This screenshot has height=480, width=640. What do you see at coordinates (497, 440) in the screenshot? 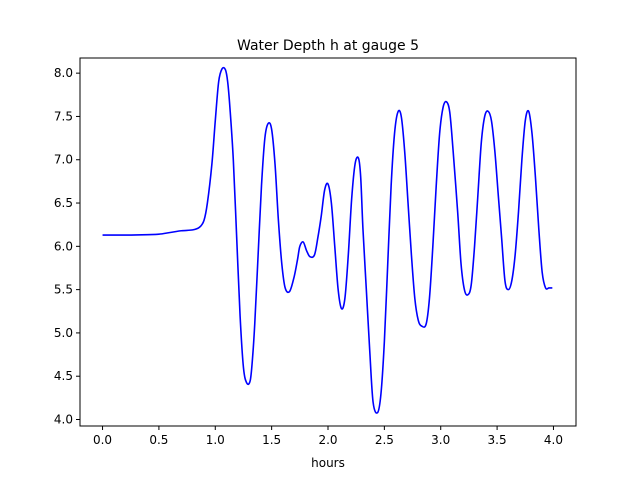
I see `x-tick-label: 3.5` at bounding box center [497, 440].